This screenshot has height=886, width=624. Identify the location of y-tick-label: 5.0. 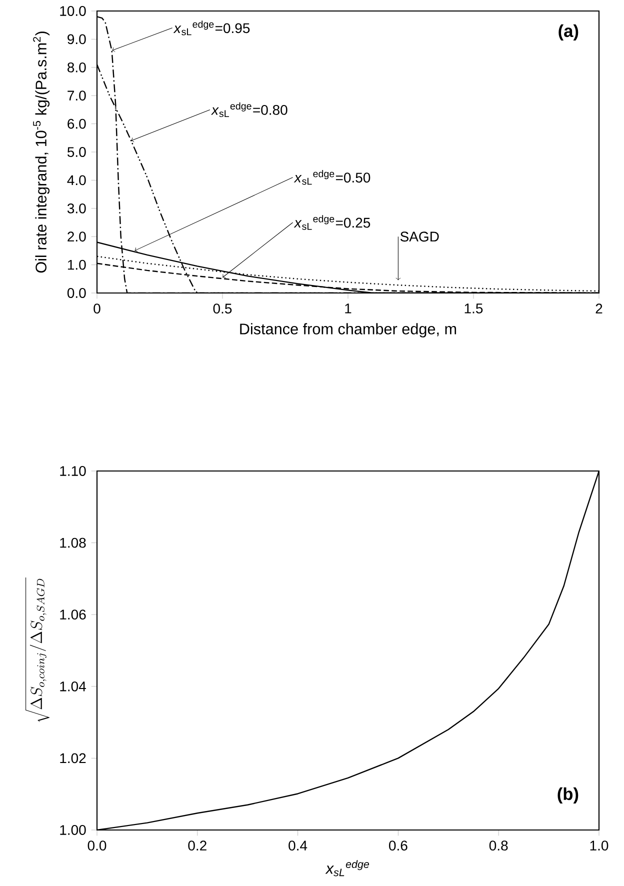
(76, 152).